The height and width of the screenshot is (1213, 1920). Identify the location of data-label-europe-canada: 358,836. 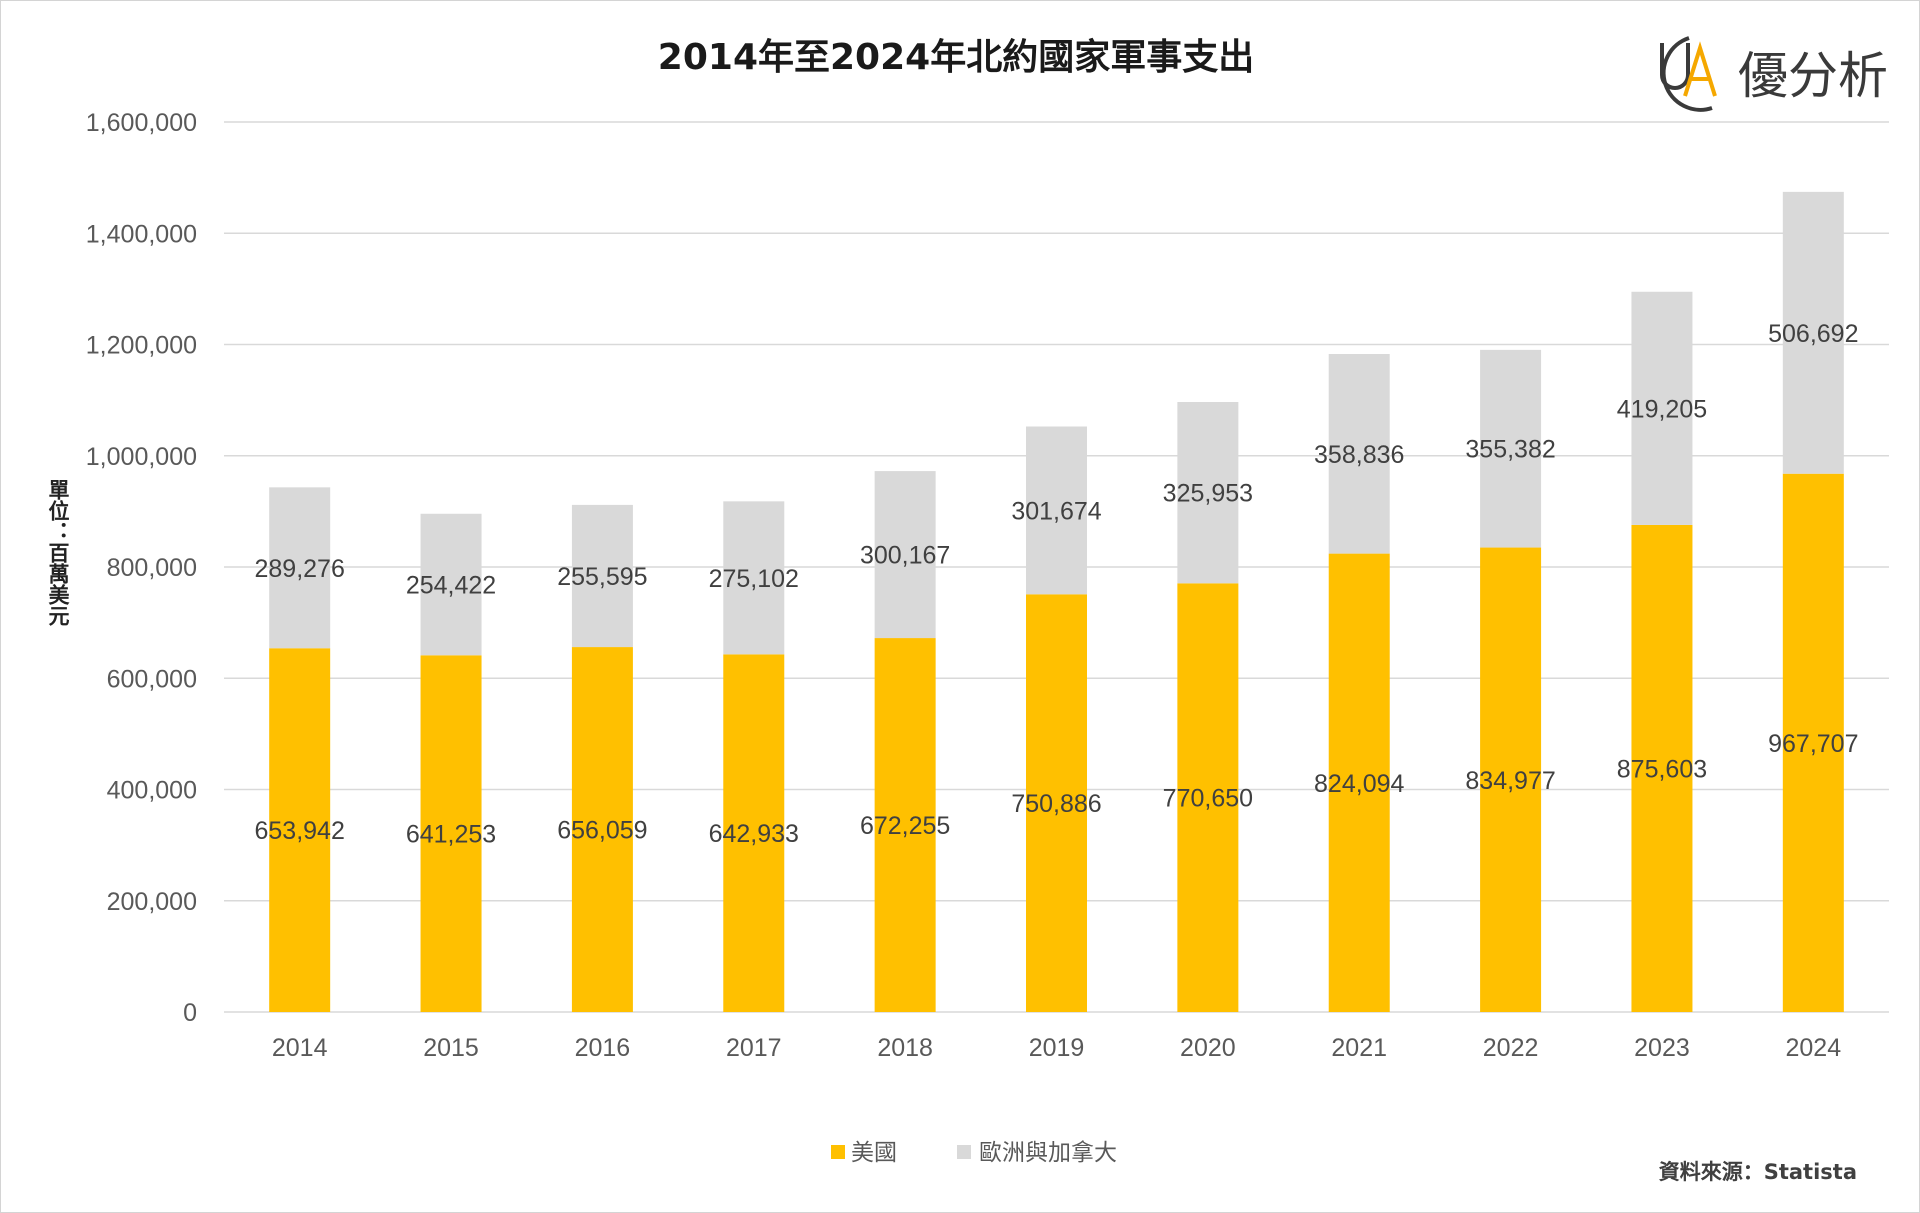
(1359, 455).